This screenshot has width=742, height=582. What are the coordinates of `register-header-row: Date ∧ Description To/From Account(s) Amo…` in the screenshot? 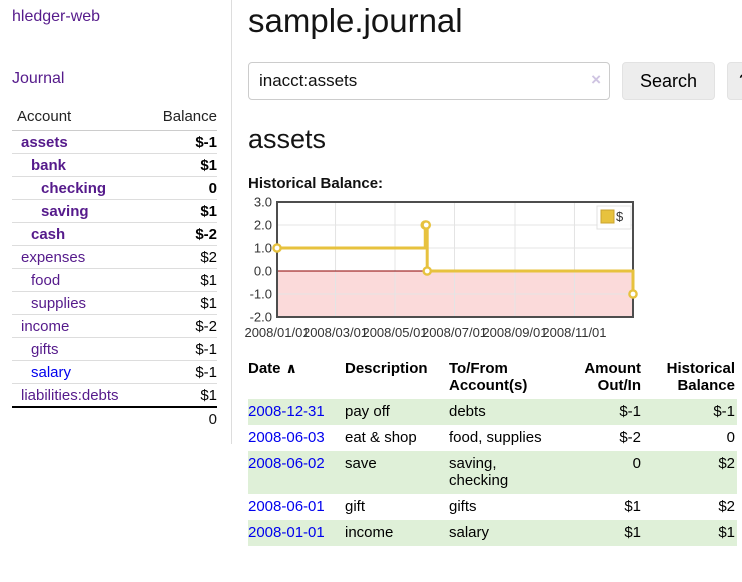 It's located at (492, 378).